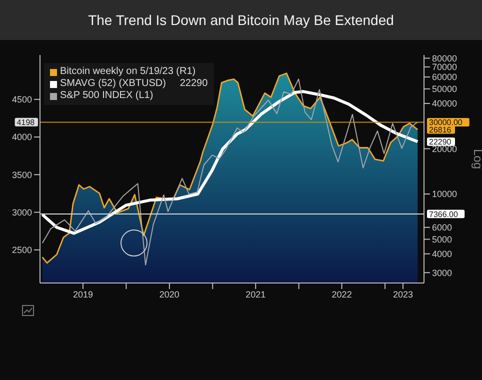  I want to click on y-tick-label: 3500, so click(22, 175).